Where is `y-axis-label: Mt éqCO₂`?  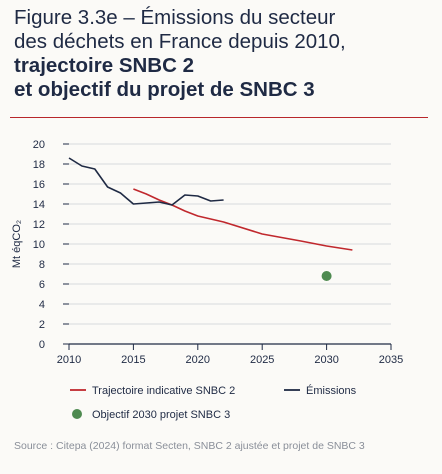
y-axis-label: Mt éqCO₂ is located at coordinates (17, 244).